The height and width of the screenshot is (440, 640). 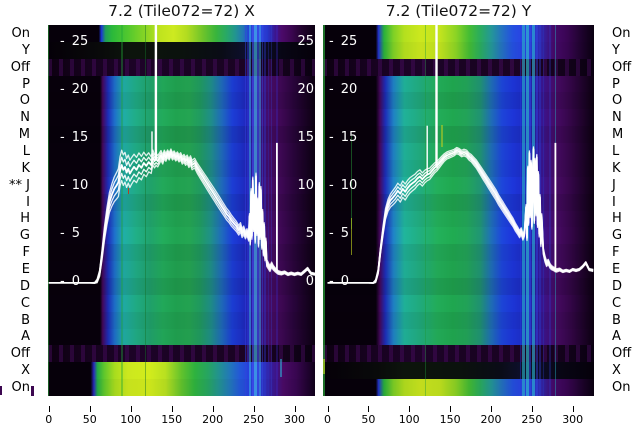 I want to click on y-tick-label-right: 0, so click(x=309, y=281).